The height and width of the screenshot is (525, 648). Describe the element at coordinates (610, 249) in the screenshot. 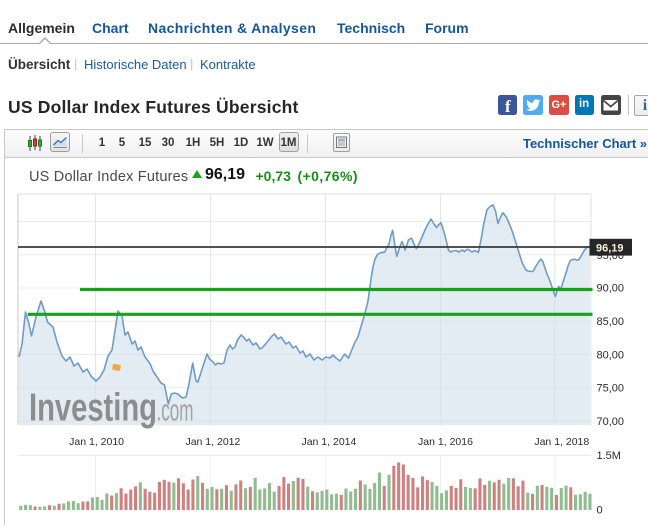

I see `svg-text: 96,19` at that location.